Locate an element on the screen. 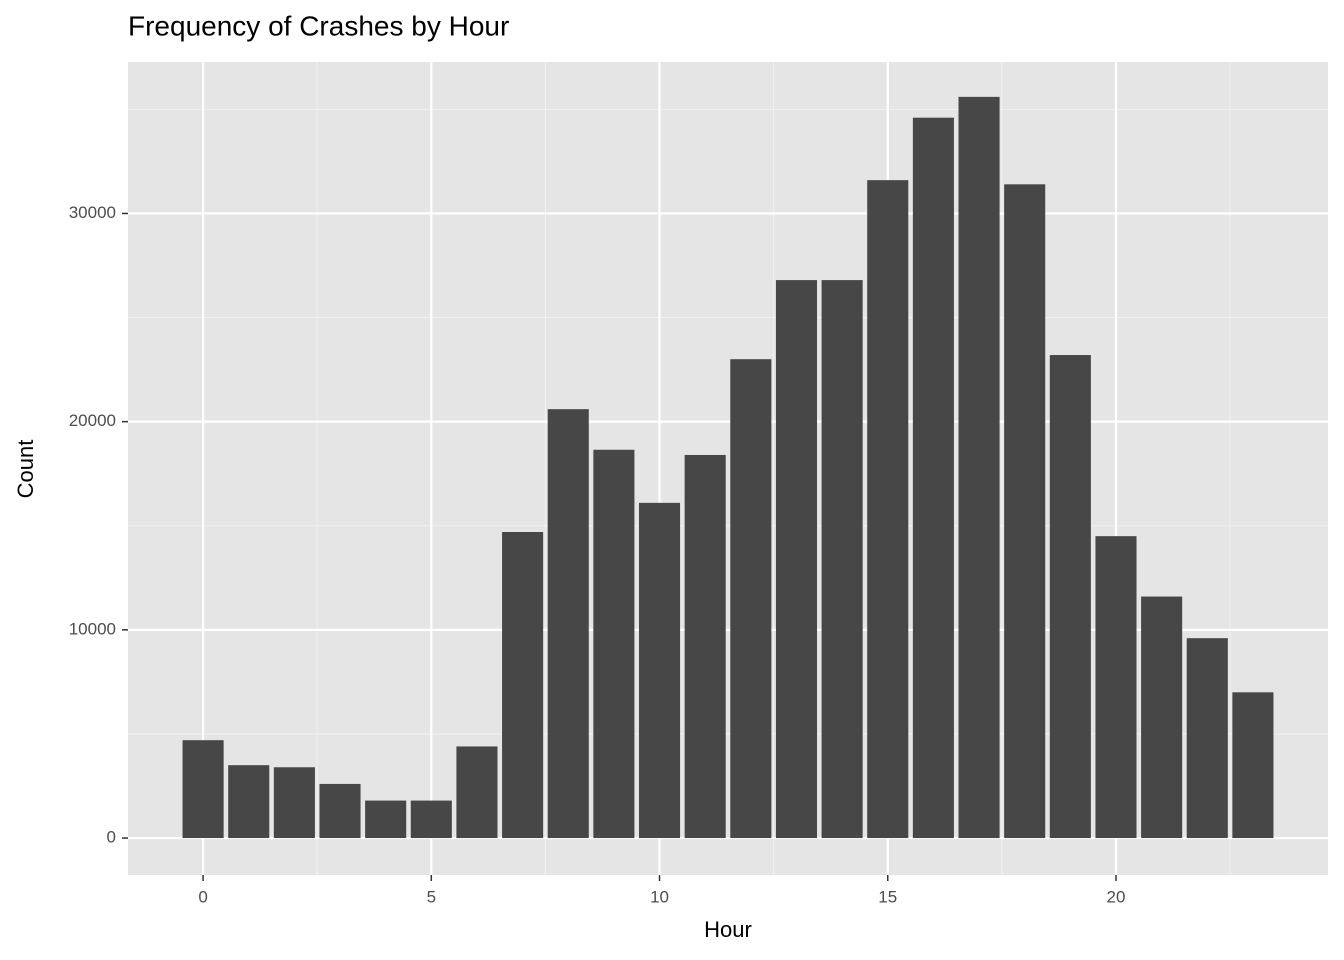  x-axis-title: Hour is located at coordinates (728, 929).